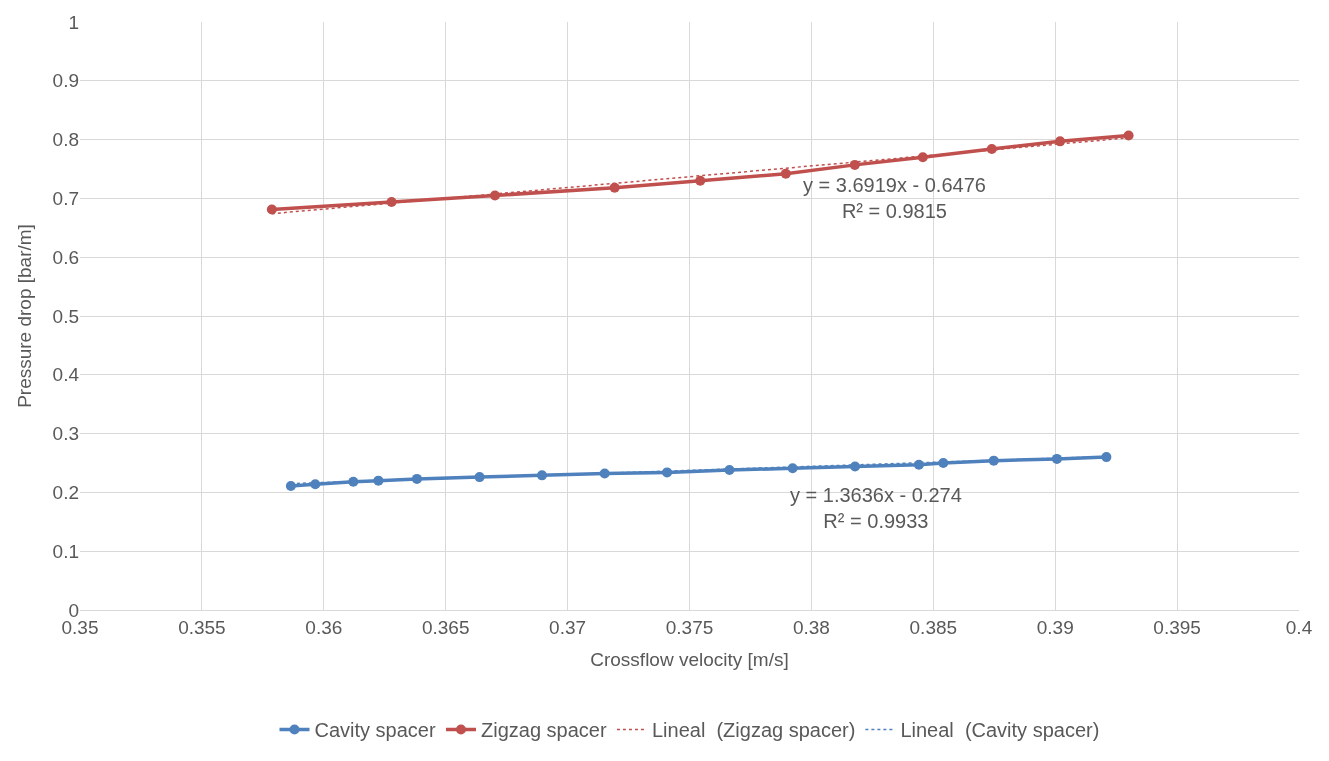 The height and width of the screenshot is (761, 1329). I want to click on legend-label: Lineal (Cavity spacer), so click(1000, 730).